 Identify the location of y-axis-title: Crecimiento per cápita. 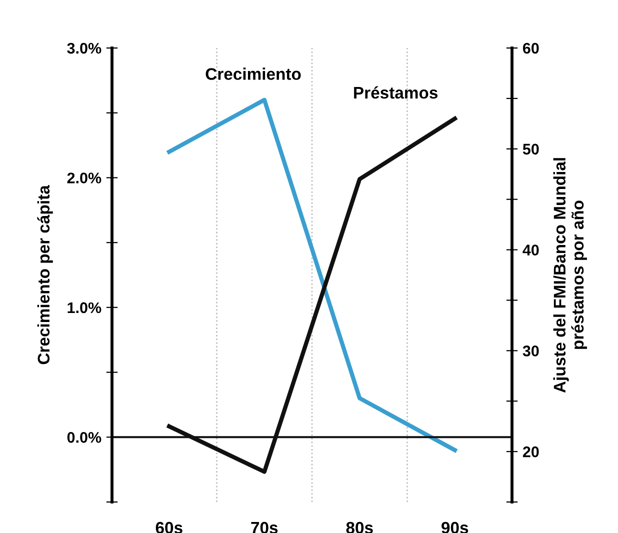
(45, 274).